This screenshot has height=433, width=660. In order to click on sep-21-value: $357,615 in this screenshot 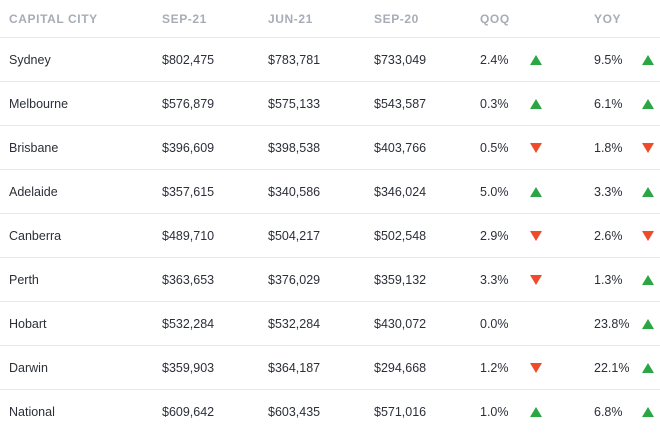, I will do `click(215, 192)`.